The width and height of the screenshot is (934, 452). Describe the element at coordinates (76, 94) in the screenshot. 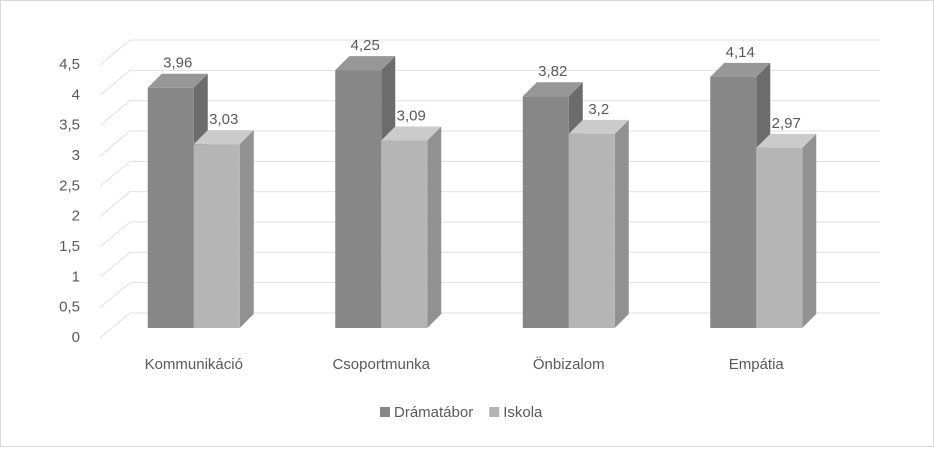

I see `y-tick-label: 4` at that location.